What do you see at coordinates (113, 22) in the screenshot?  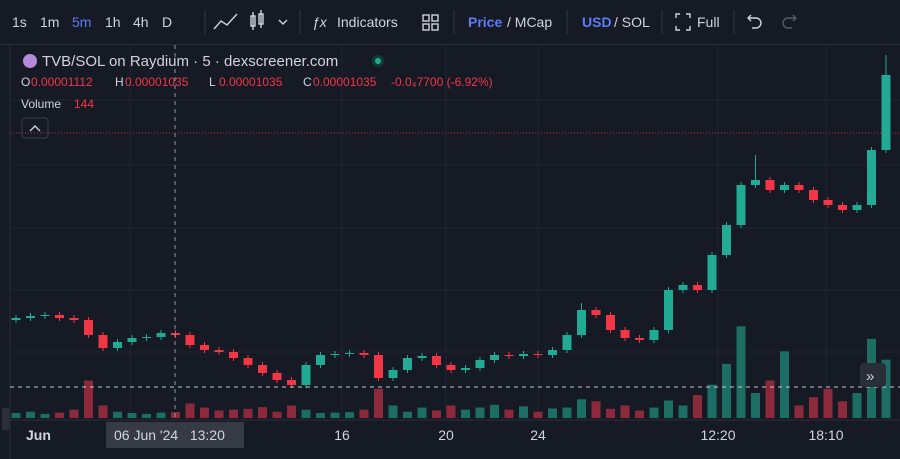 I see `interval: 1h` at bounding box center [113, 22].